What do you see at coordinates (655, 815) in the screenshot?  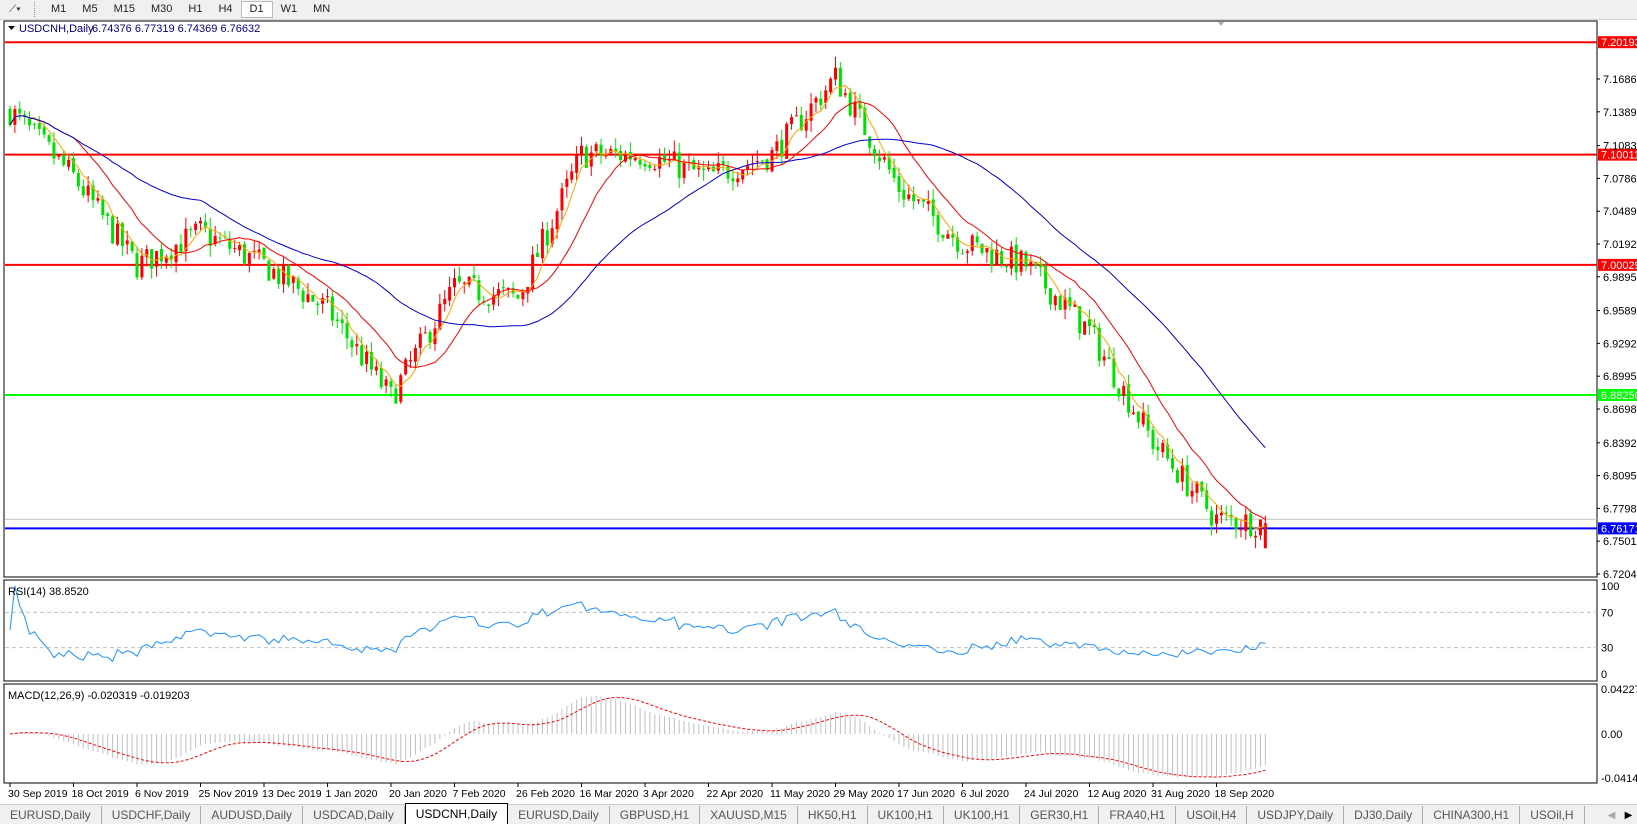 I see `chart-tab: GBPUSD,H1` at bounding box center [655, 815].